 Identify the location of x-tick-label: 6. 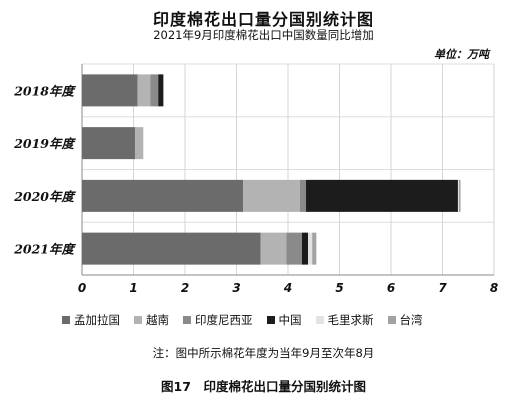
(391, 288).